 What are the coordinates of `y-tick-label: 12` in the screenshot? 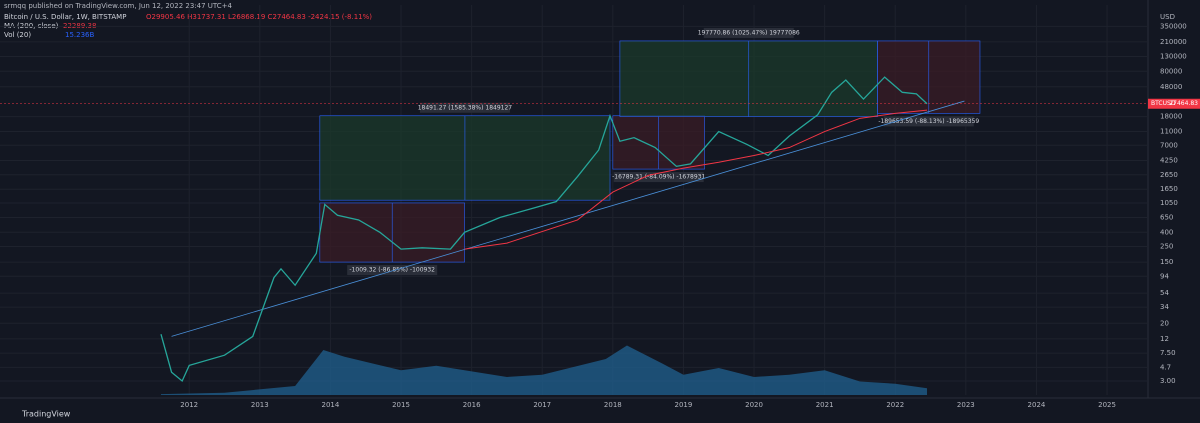 It's located at (1164, 339).